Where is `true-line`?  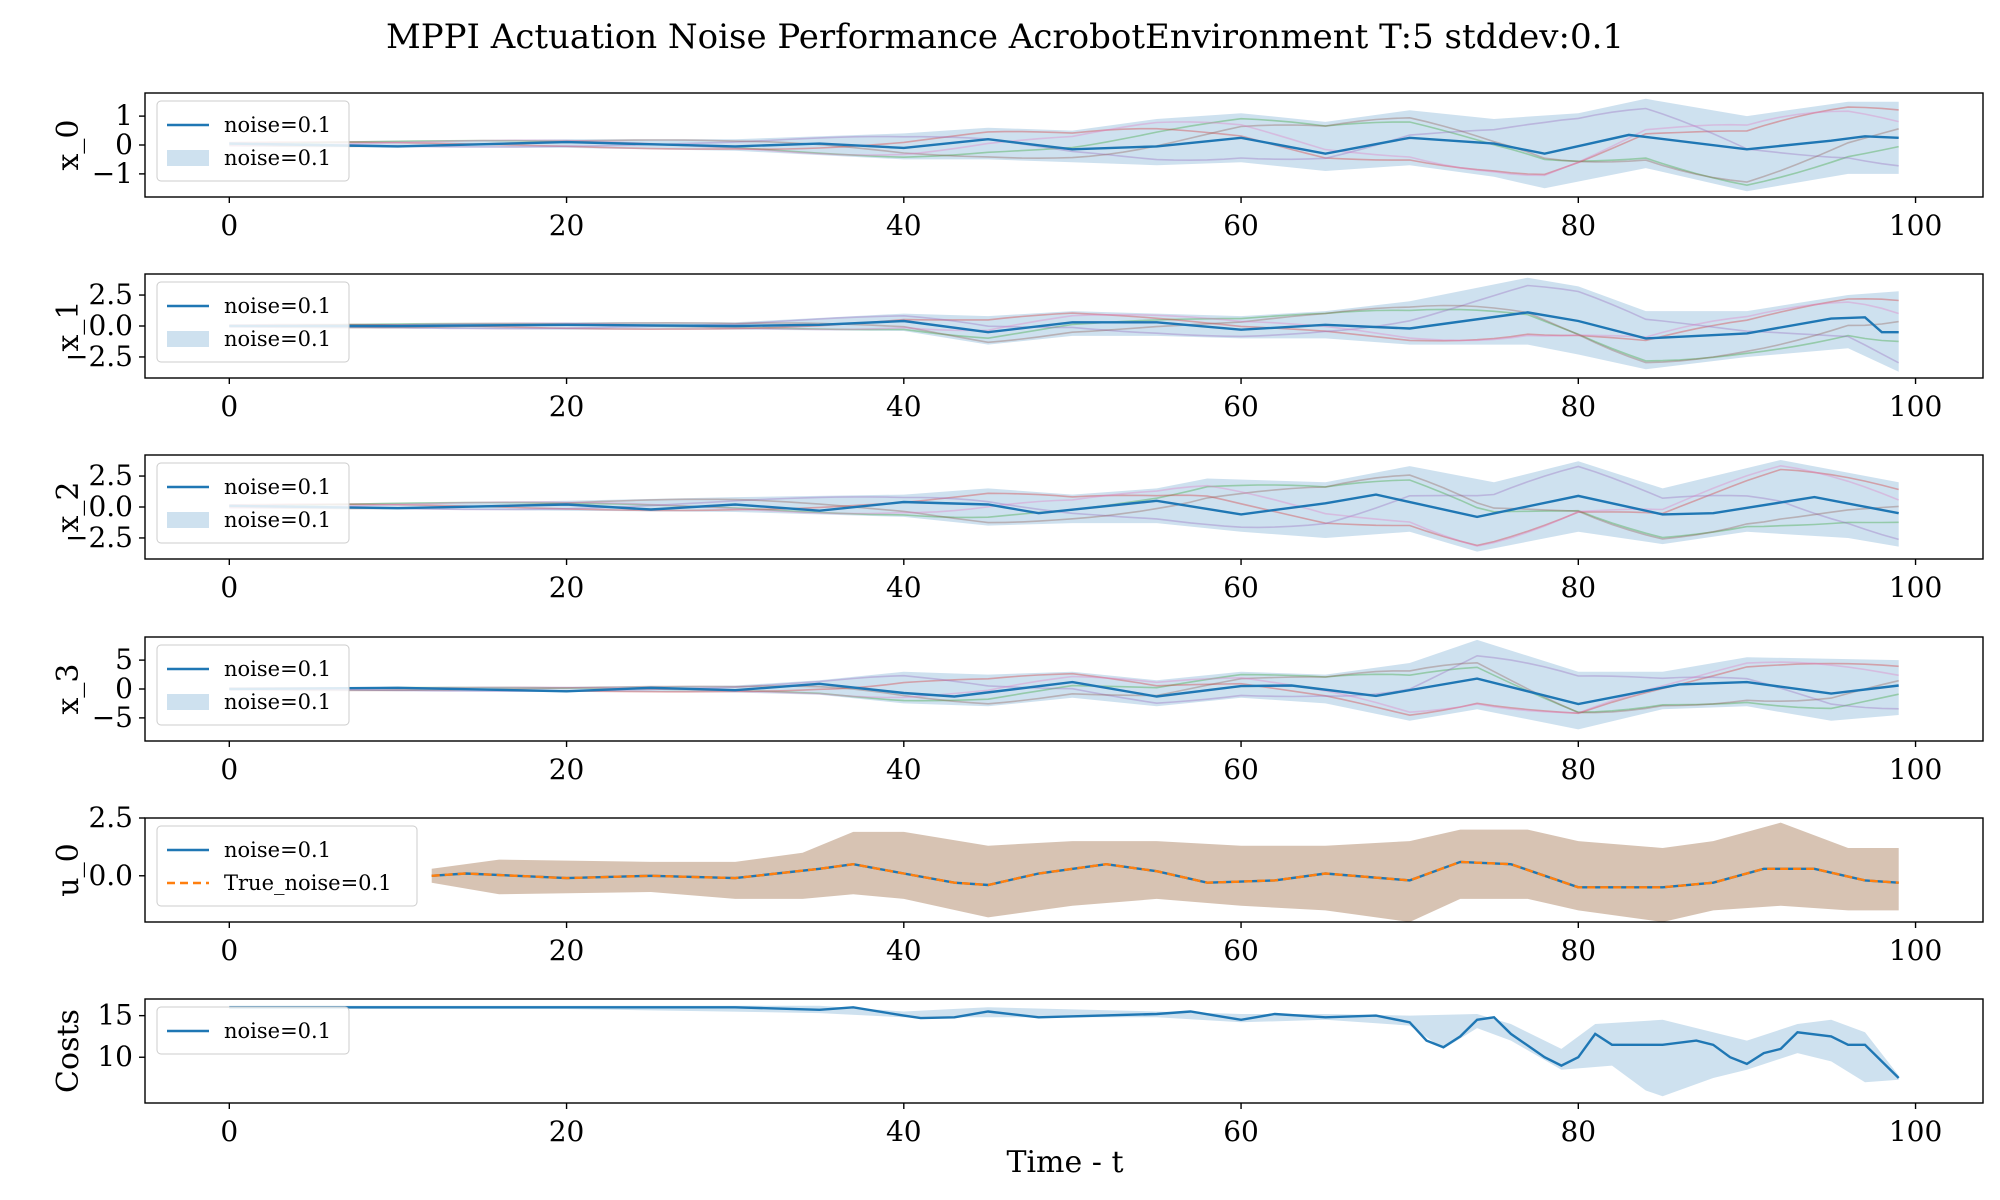
true-line is located at coordinates (1165, 874).